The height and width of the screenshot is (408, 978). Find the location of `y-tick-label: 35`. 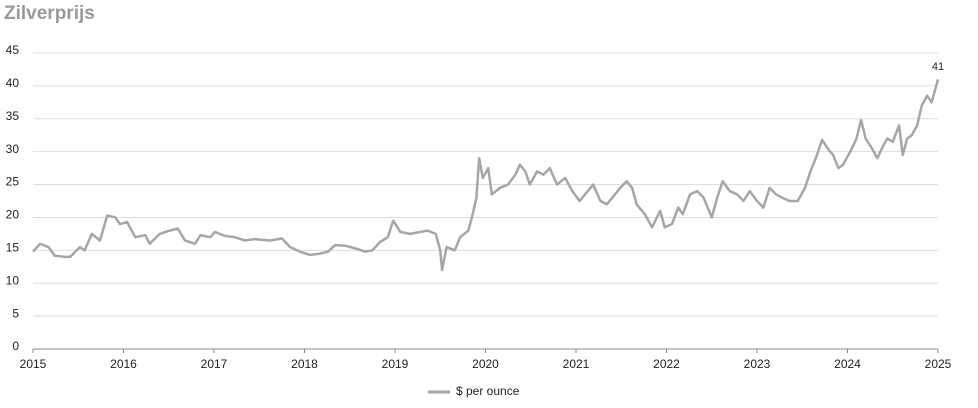

y-tick-label: 35 is located at coordinates (13, 116).